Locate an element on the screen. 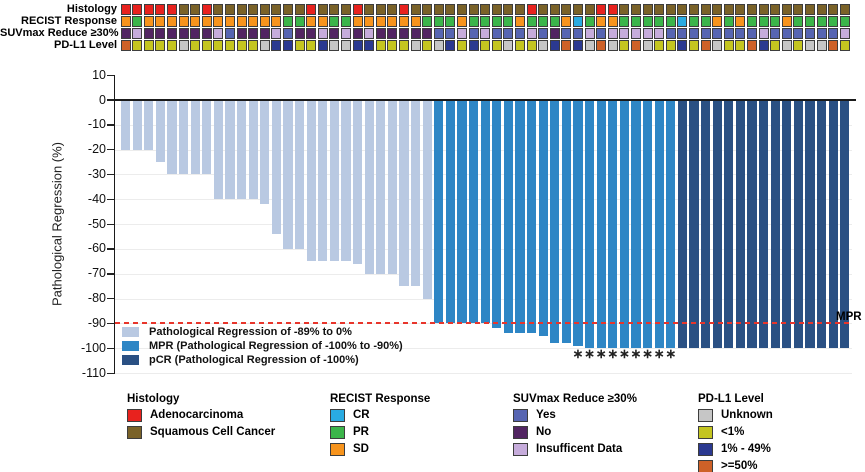  y-axis-line is located at coordinates (114, 225).